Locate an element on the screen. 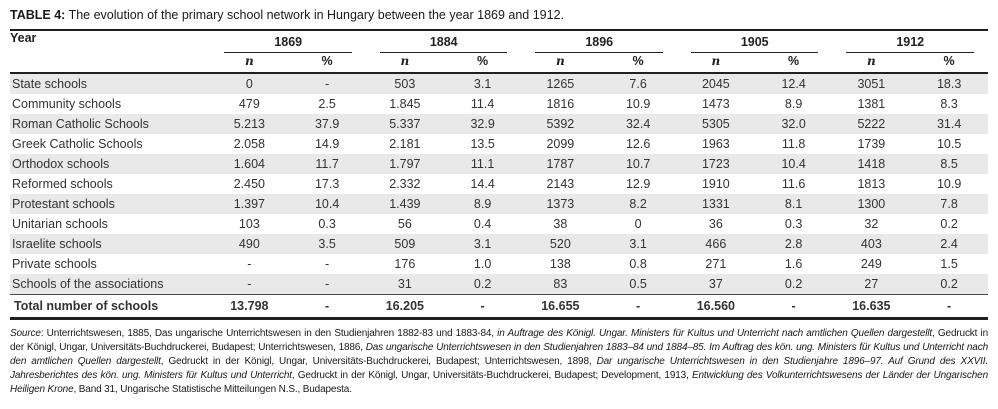 The width and height of the screenshot is (998, 409). cell-value: 1.439 is located at coordinates (405, 204).